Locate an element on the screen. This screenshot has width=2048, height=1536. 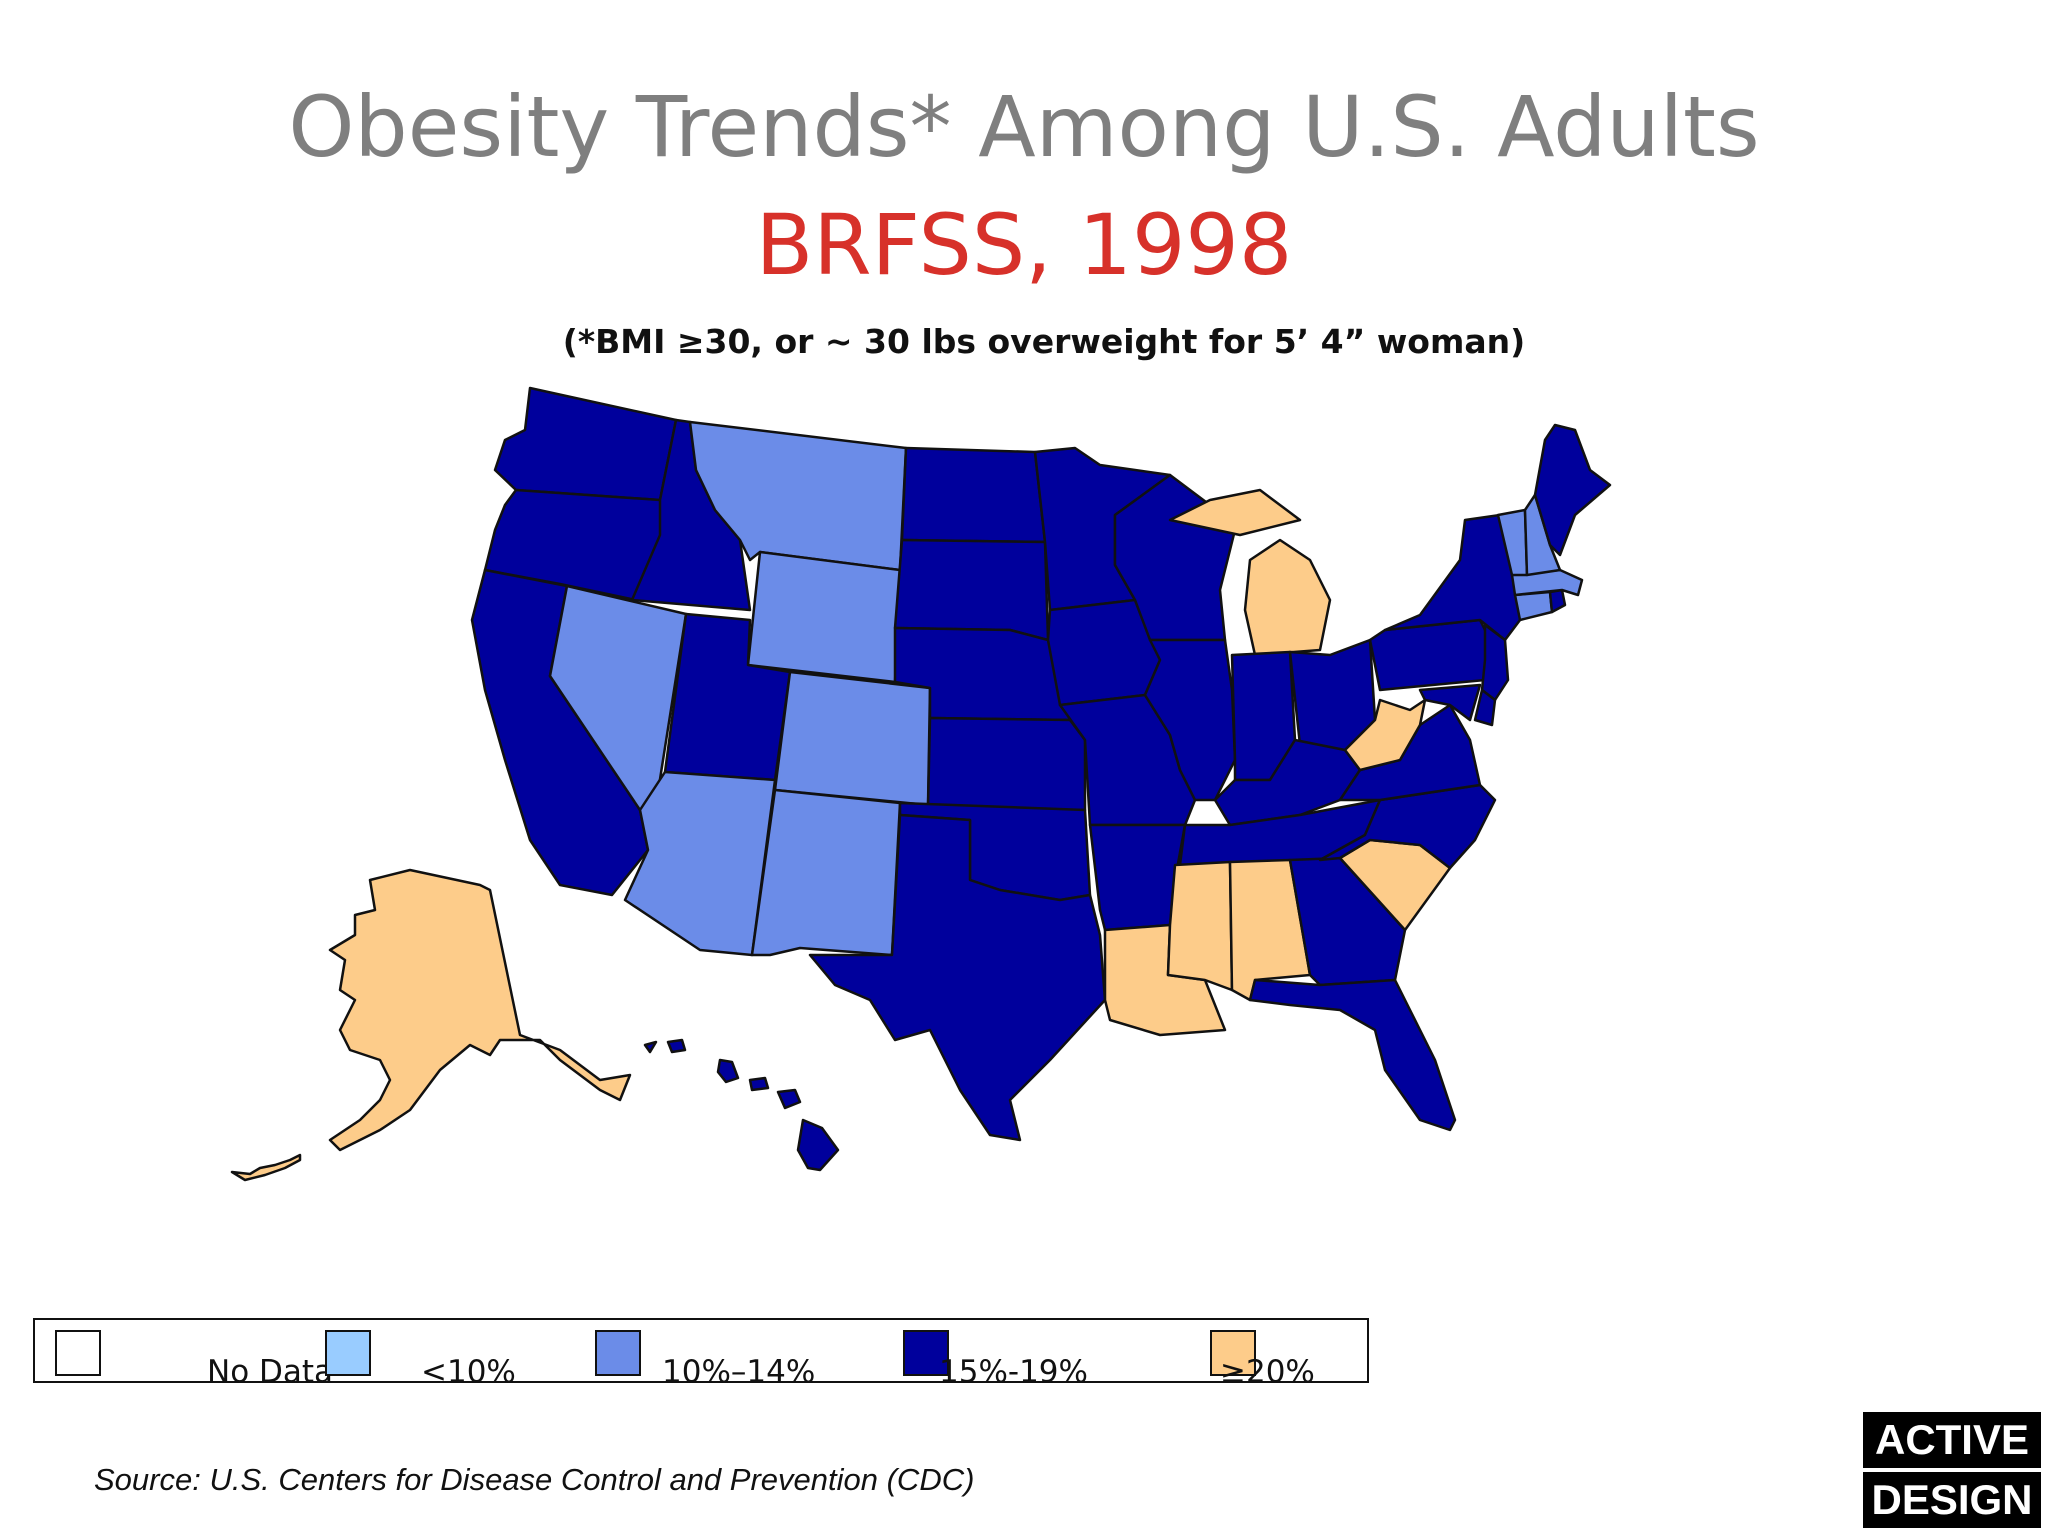
state-AK-islands is located at coordinates (266, 1167).